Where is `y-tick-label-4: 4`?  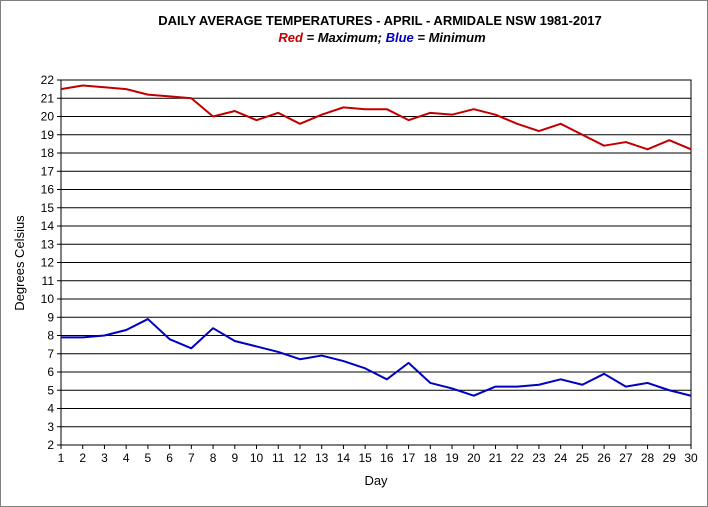
y-tick-label-4: 4 is located at coordinates (50, 409).